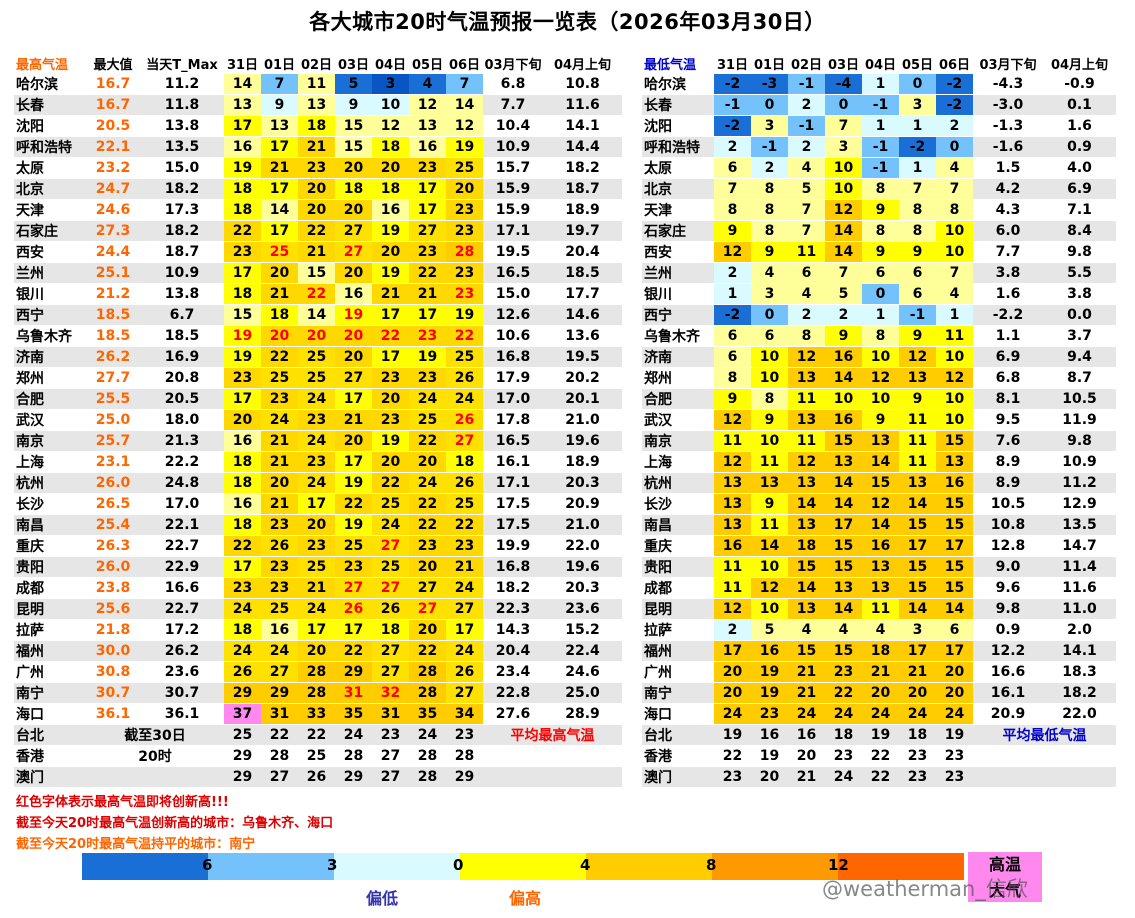  I want to click on table-row: 长春 -1 0 2 0 -1 3 -2 -3.0 0.1, so click(879, 105).